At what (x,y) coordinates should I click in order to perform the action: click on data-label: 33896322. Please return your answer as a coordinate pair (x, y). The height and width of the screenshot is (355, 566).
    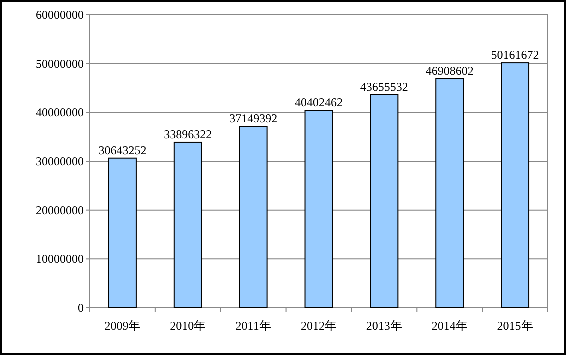
    Looking at the image, I should click on (188, 134).